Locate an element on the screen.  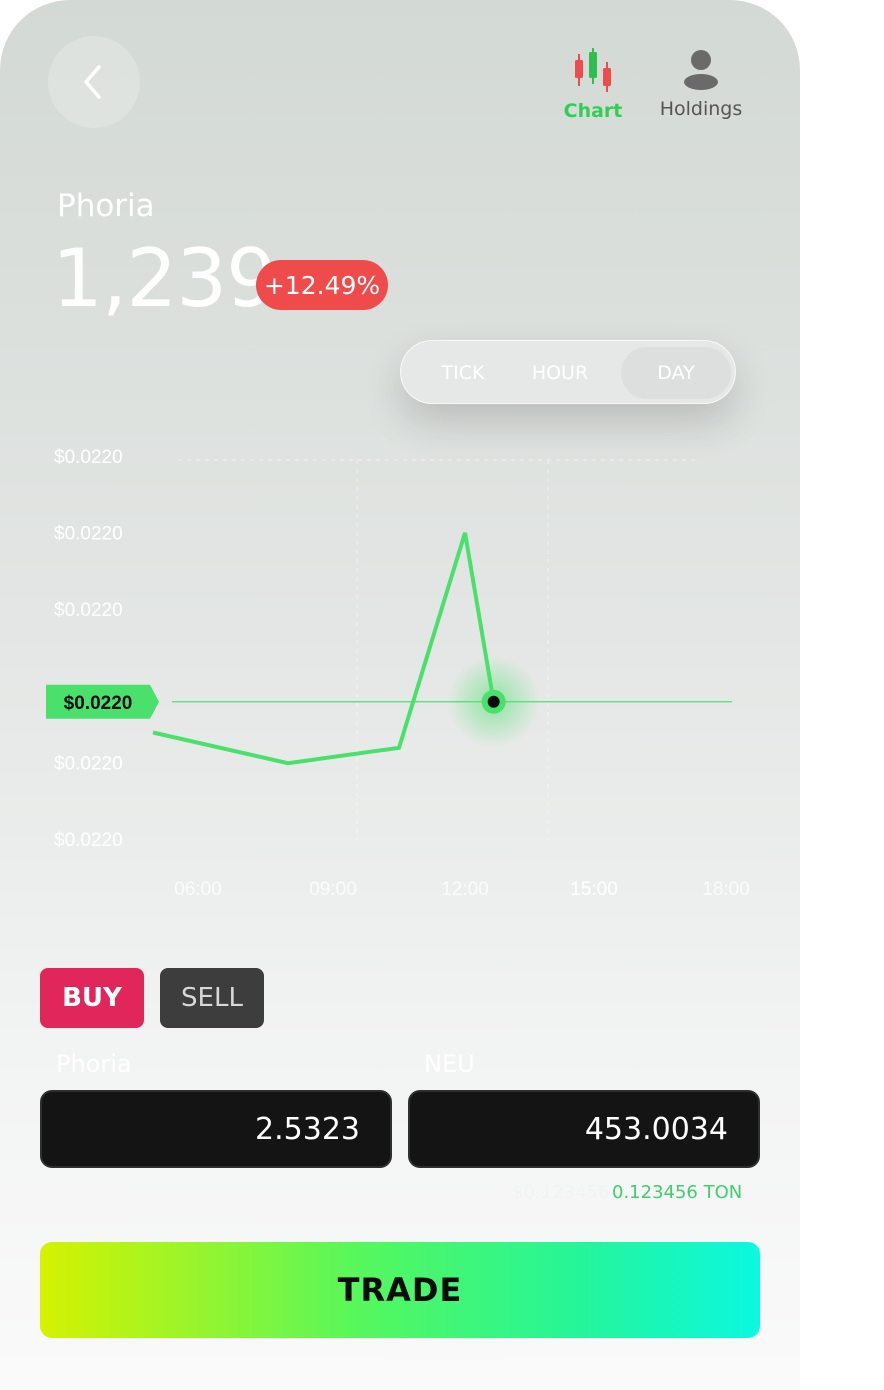
timeframe-toggle: TICK HOUR DAY is located at coordinates (568, 372).